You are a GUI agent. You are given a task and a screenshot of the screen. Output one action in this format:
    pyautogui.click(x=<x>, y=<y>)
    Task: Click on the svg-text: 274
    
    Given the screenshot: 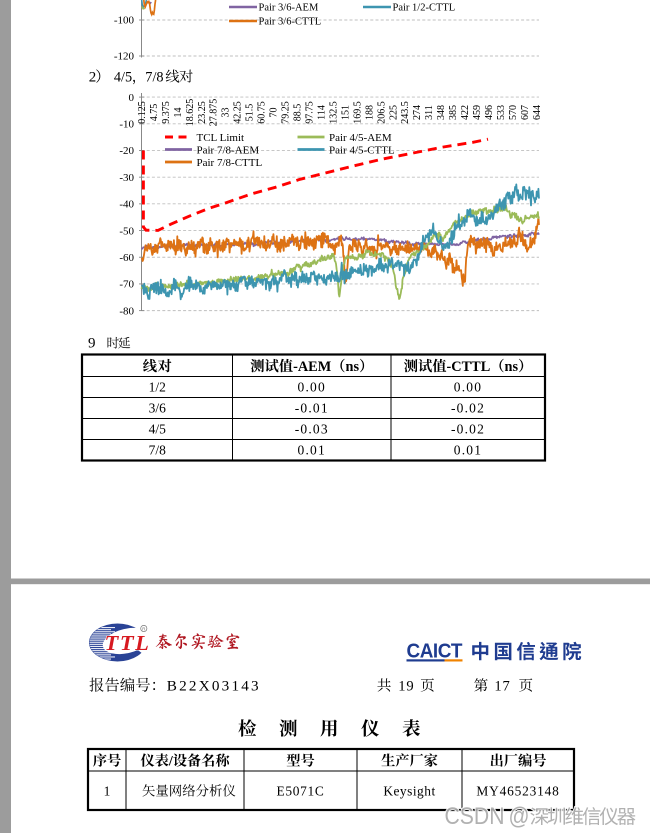 What is the action you would take?
    pyautogui.click(x=417, y=112)
    